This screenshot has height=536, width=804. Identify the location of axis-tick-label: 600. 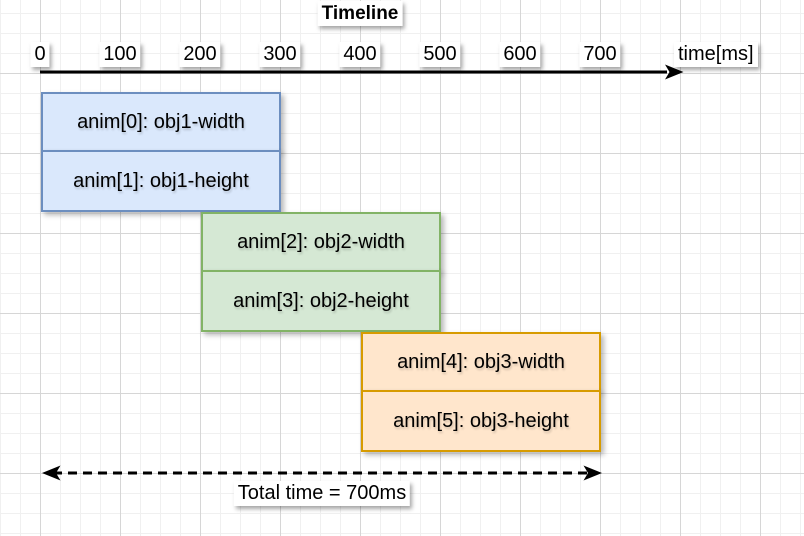
(520, 54).